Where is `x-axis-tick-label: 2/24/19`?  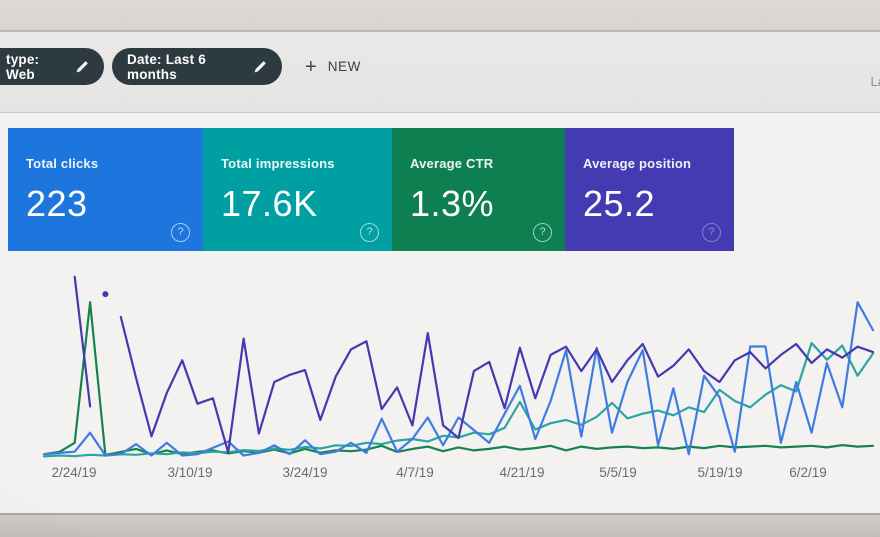
x-axis-tick-label: 2/24/19 is located at coordinates (74, 472).